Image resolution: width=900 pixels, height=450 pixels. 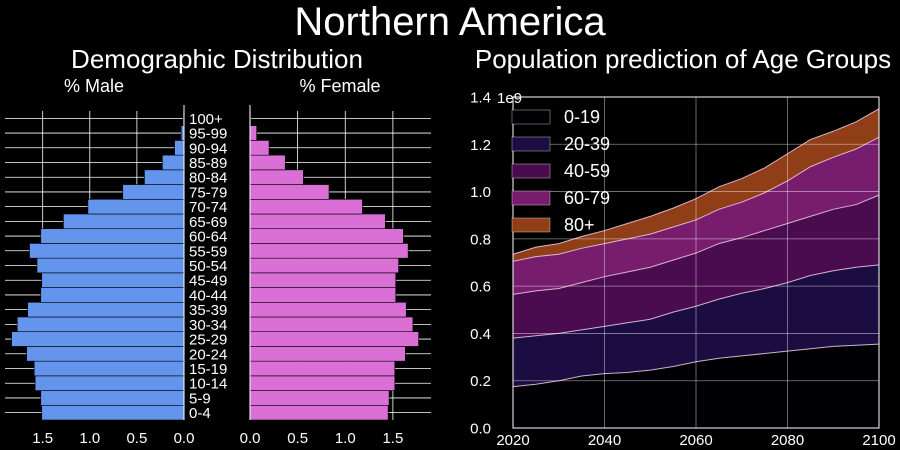 What do you see at coordinates (392, 438) in the screenshot?
I see `female-x-tick-label: 1.5` at bounding box center [392, 438].